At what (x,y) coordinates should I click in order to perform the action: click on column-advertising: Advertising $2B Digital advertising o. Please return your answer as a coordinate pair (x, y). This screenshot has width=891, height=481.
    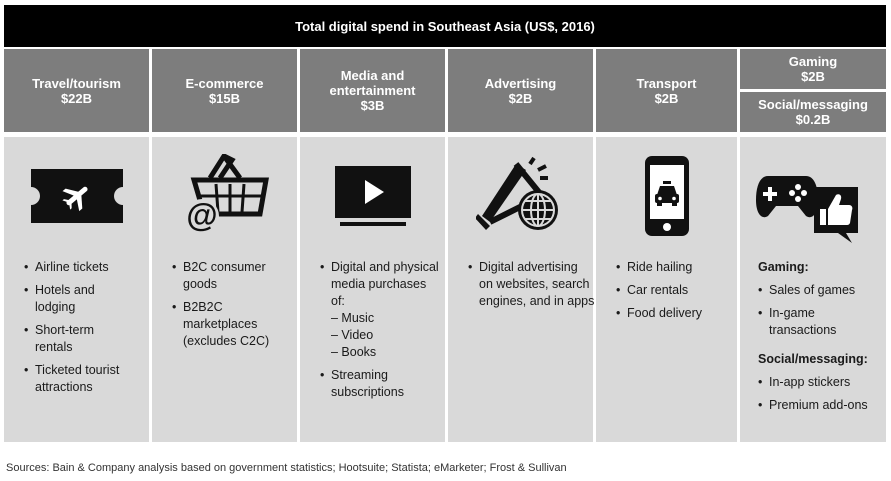
    Looking at the image, I should click on (521, 245).